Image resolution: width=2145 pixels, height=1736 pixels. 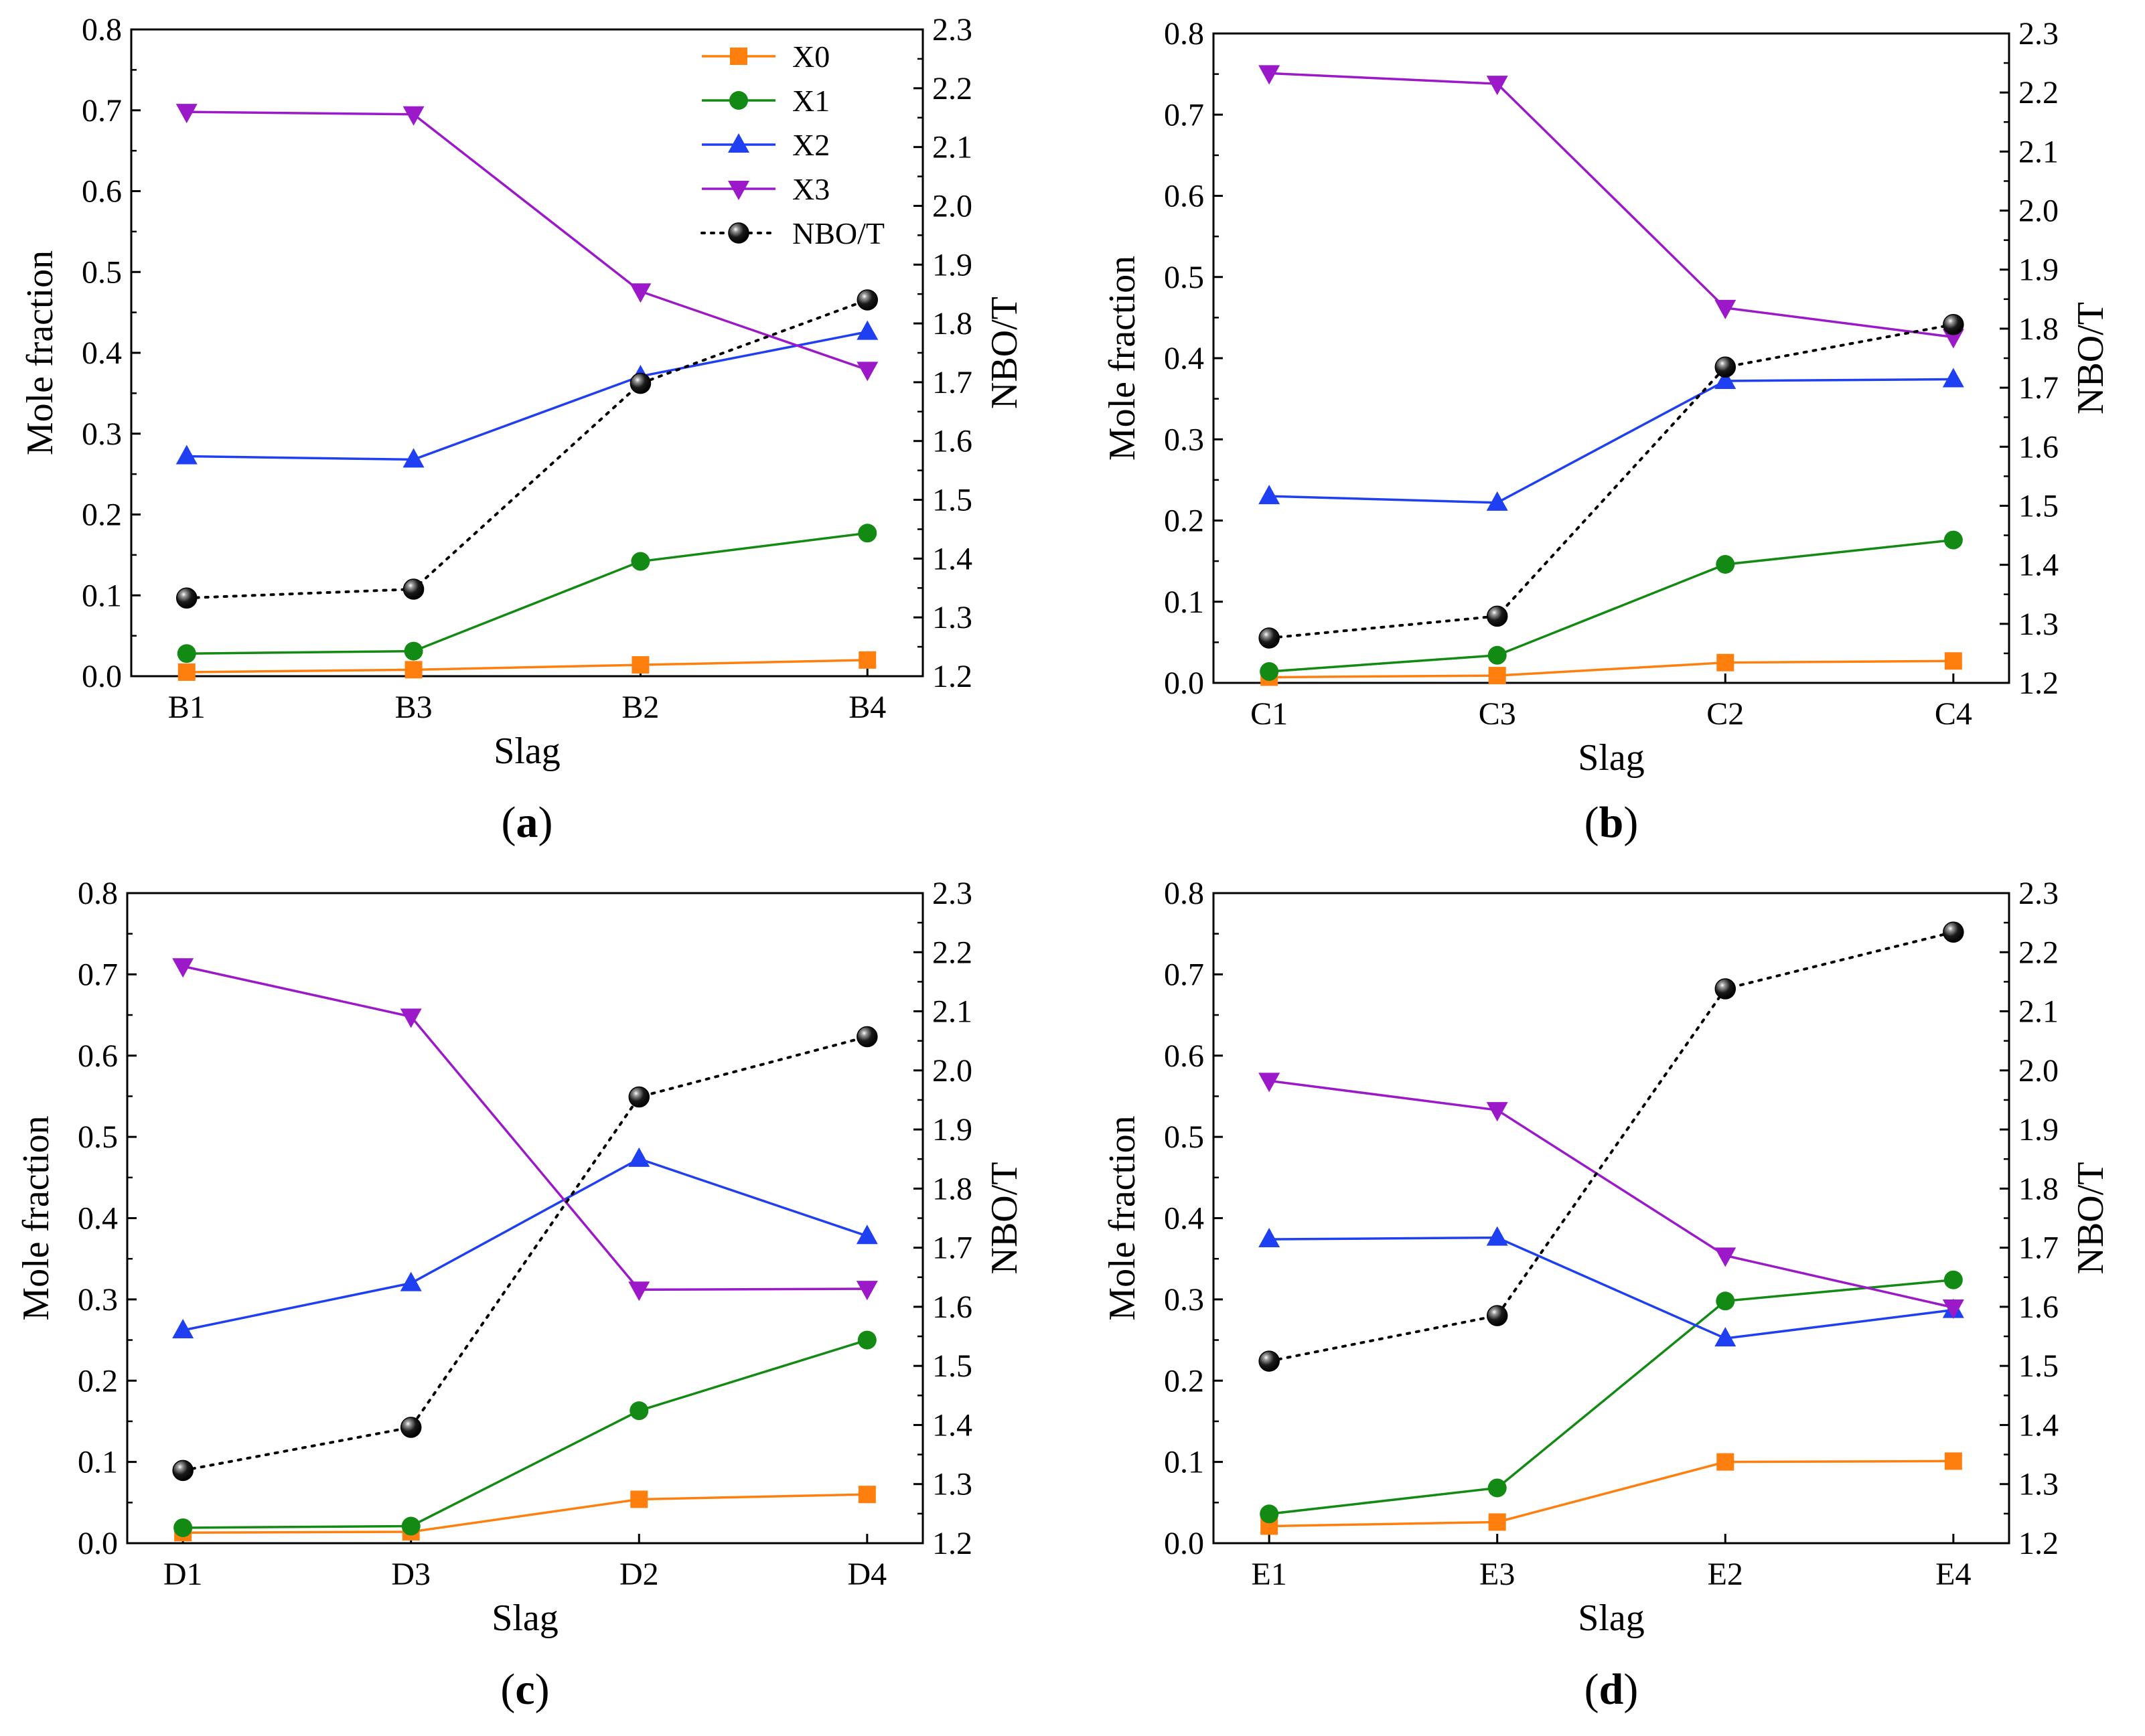 I want to click on panel-caption: (c), so click(x=524, y=1689).